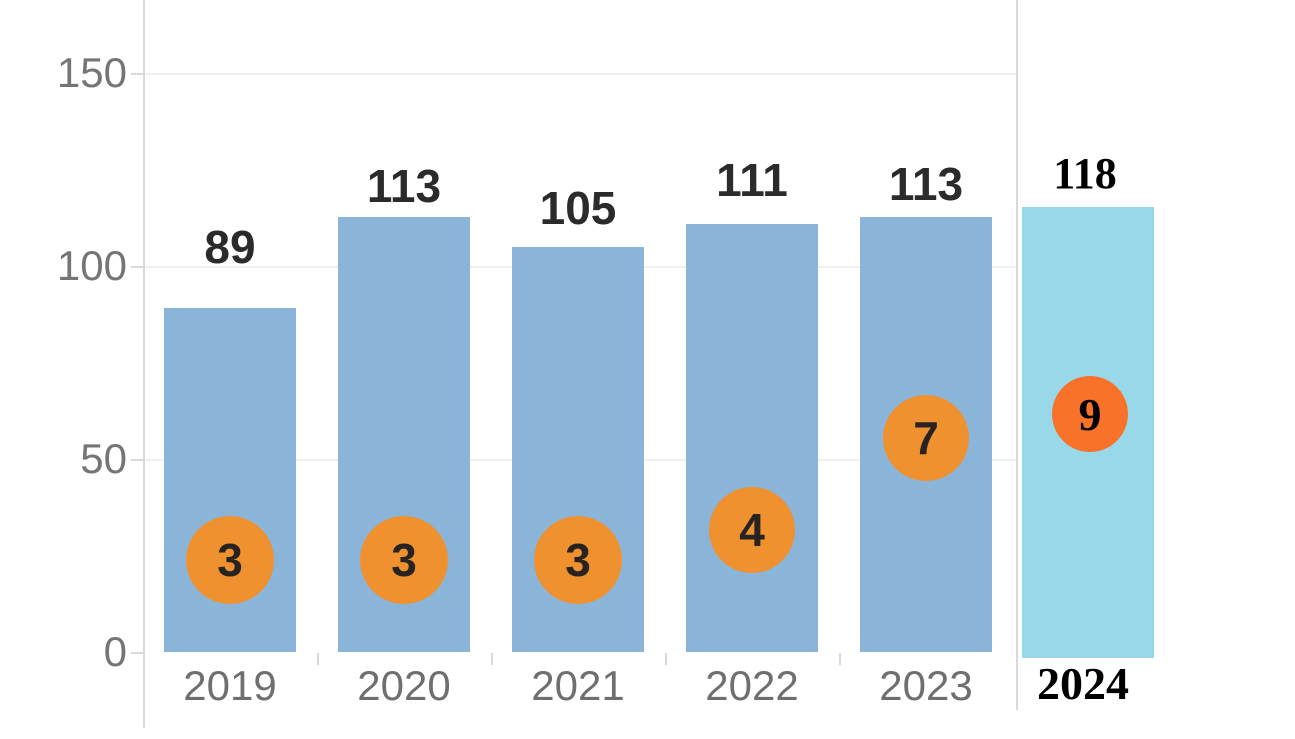 Image resolution: width=1295 pixels, height=739 pixels. What do you see at coordinates (404, 560) in the screenshot?
I see `badge-2020: 3` at bounding box center [404, 560].